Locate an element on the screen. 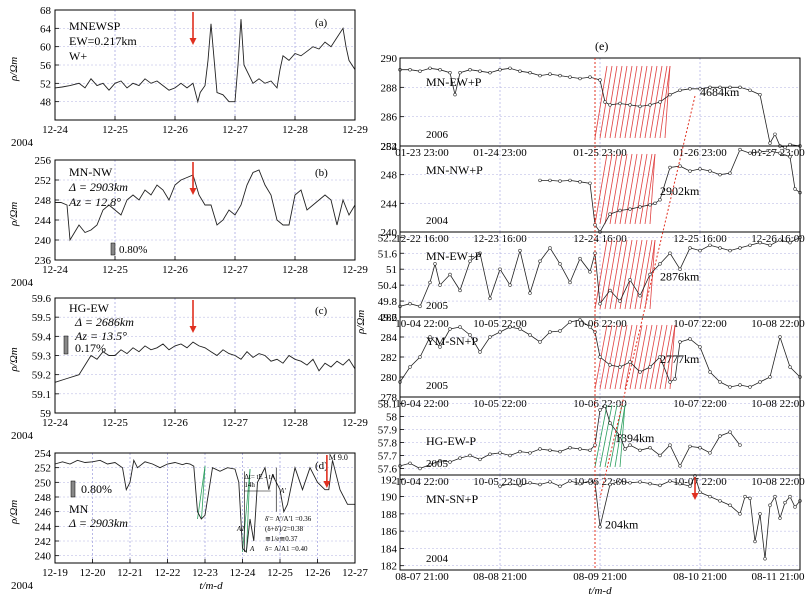 This screenshot has width=810, height=601. series-line-a is located at coordinates (205, 61).